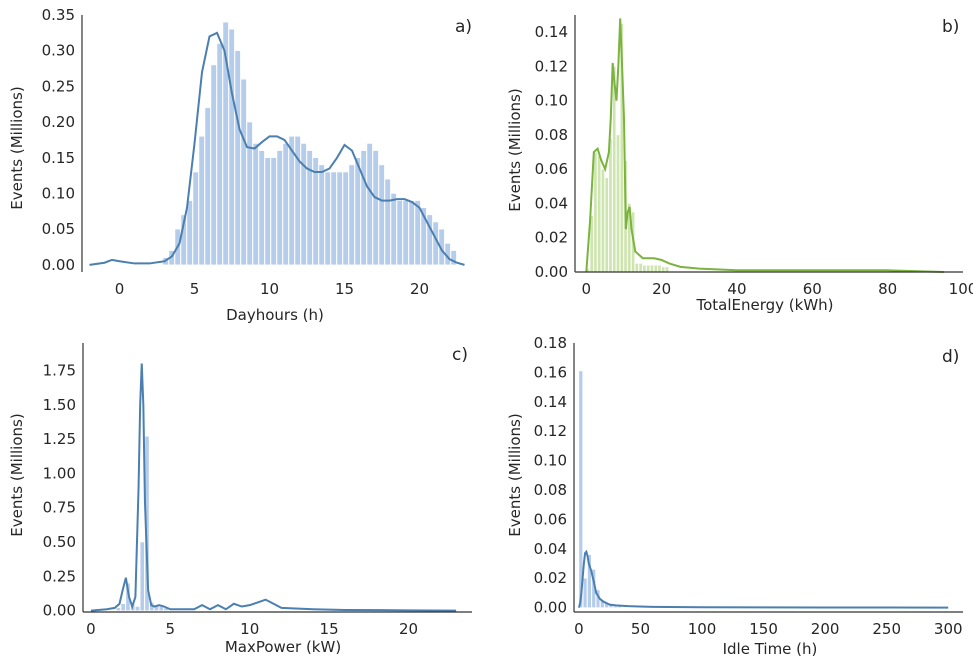  Describe the element at coordinates (551, 203) in the screenshot. I see `panel-b-ytick-2: 0.04` at that location.